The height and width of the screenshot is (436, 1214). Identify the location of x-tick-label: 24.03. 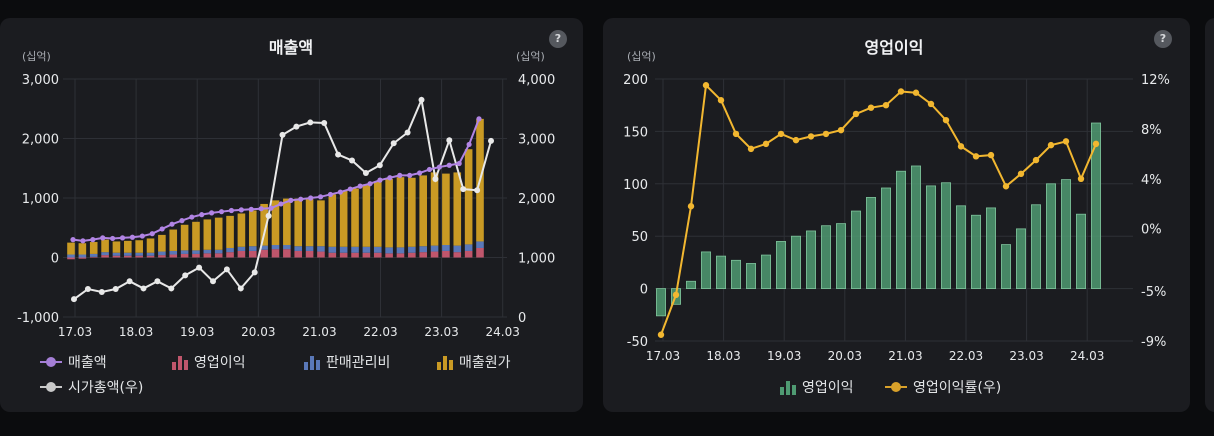
(1087, 356).